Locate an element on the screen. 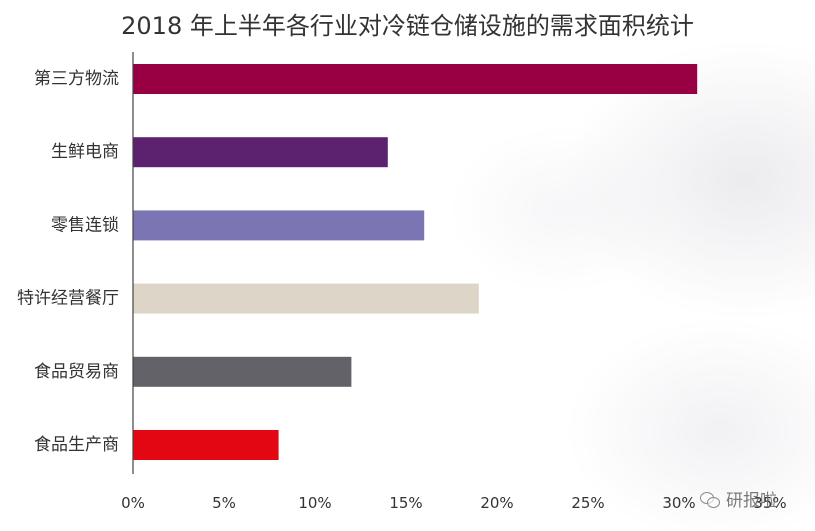  chart-title: 2018 年上半年各行业对冷链仓储设施的需求面积统计 is located at coordinates (407, 26).